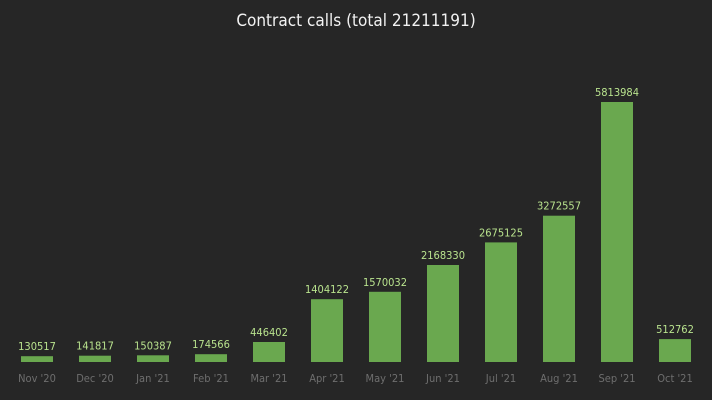  What do you see at coordinates (37, 346) in the screenshot?
I see `bar-value-label: 130517` at bounding box center [37, 346].